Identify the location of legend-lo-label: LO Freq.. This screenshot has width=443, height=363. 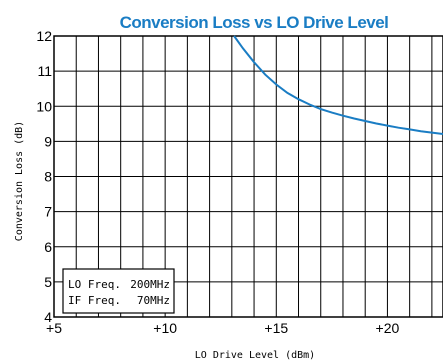
(94, 284).